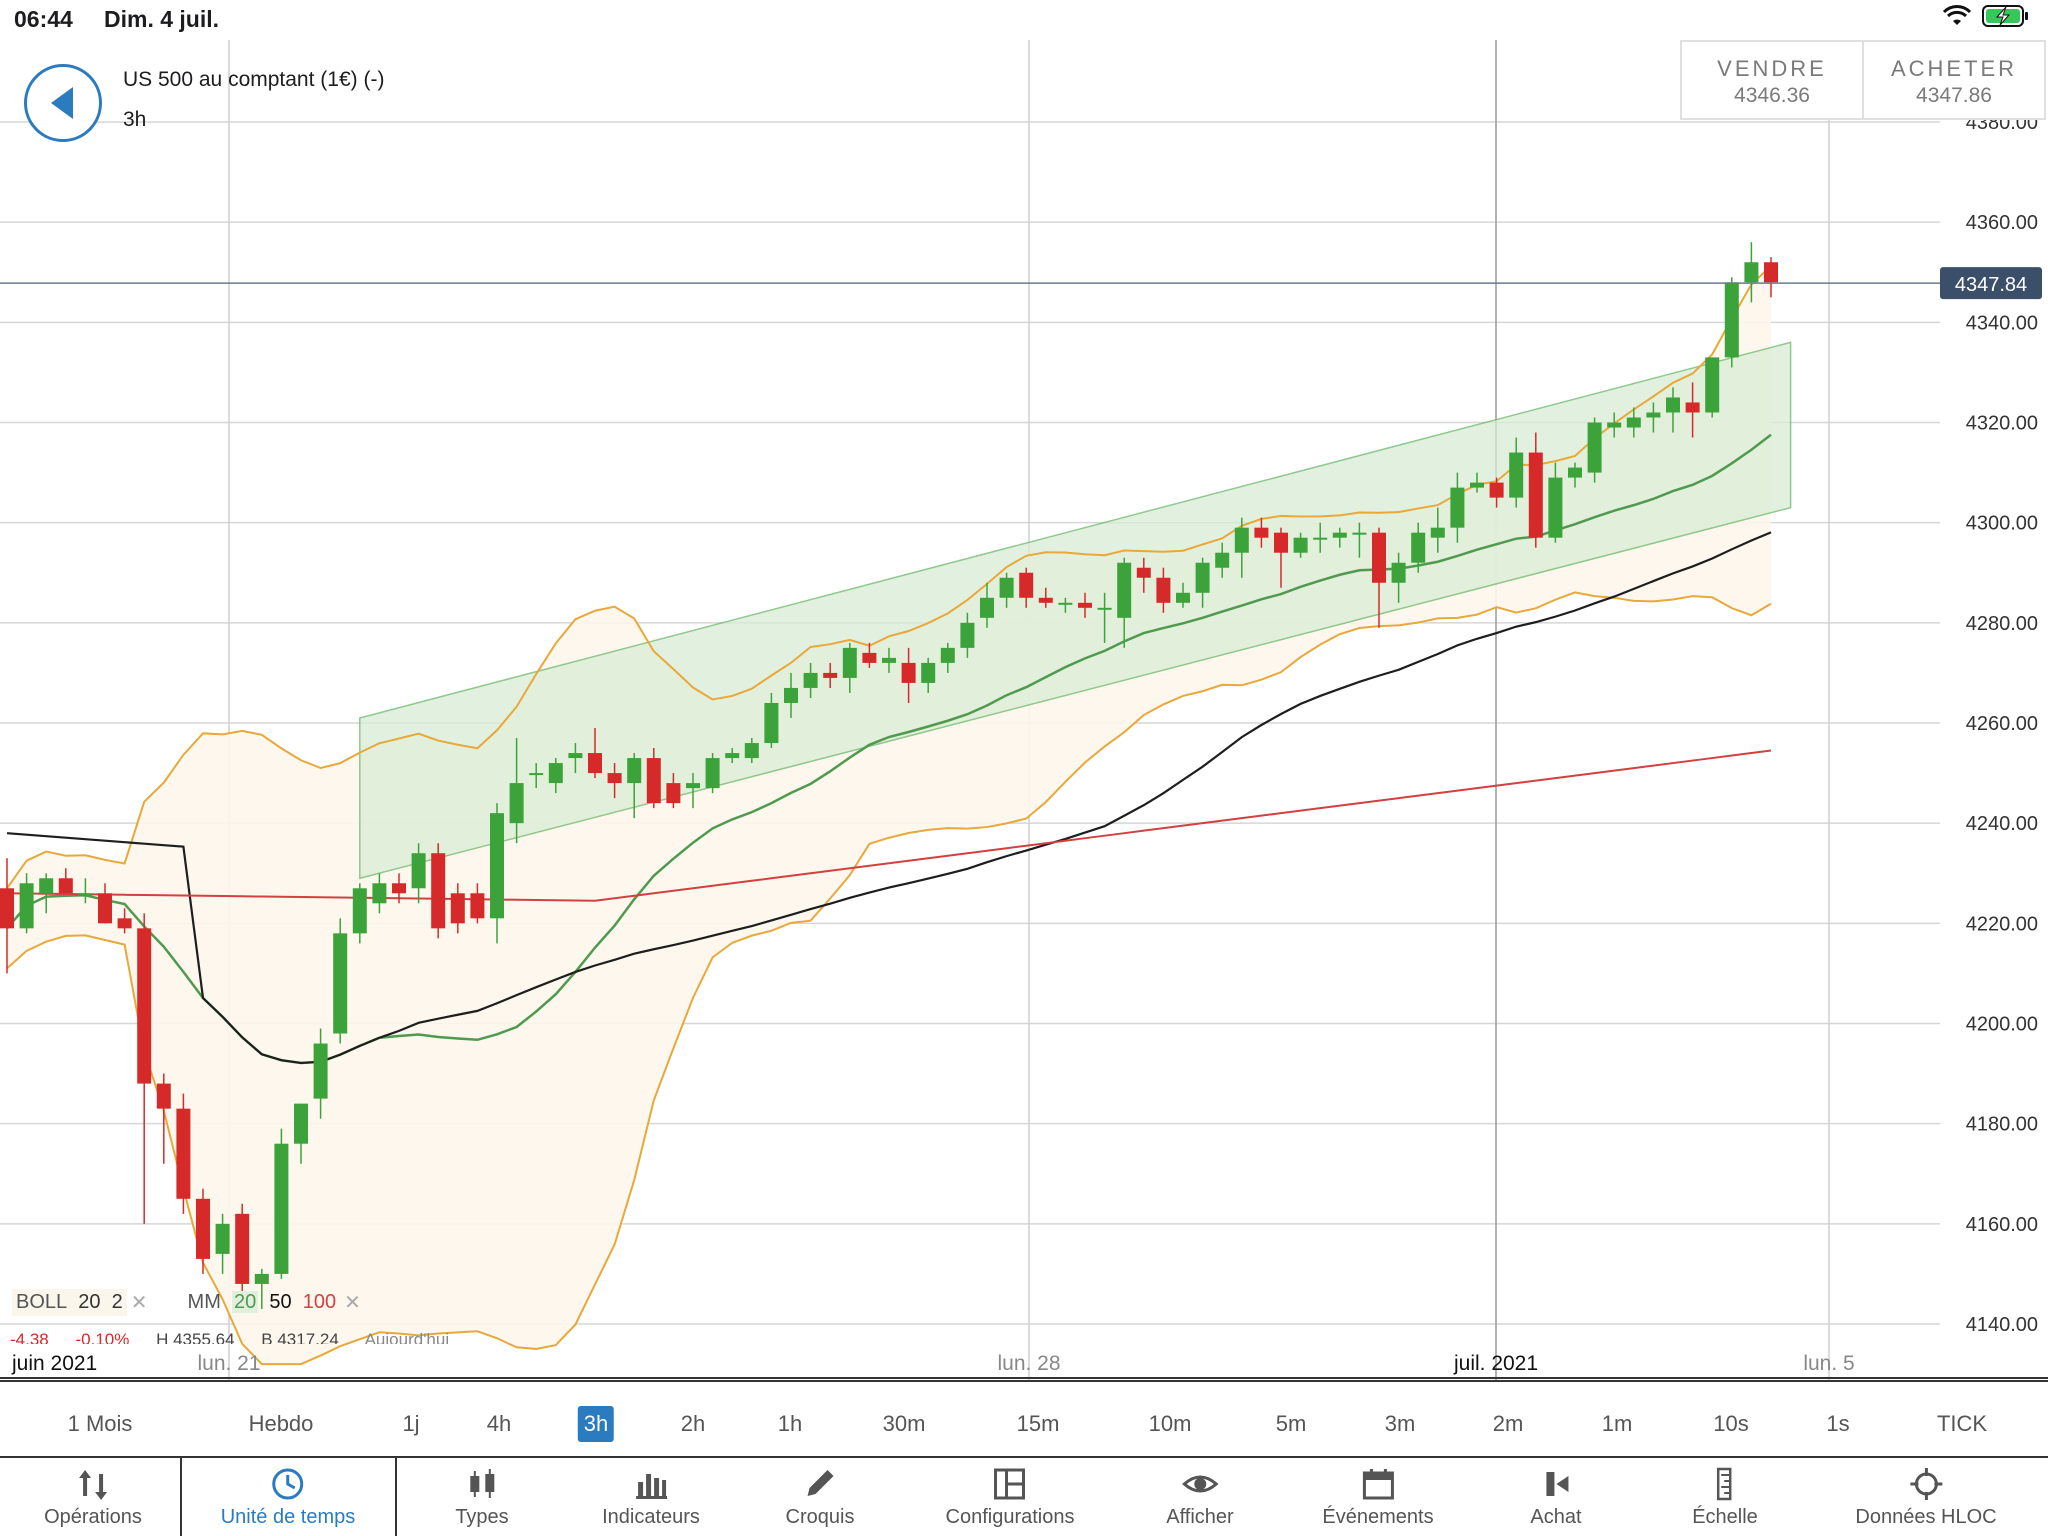 This screenshot has height=1536, width=2048. What do you see at coordinates (2002, 924) in the screenshot?
I see `y-tick-label: 4220.00` at bounding box center [2002, 924].